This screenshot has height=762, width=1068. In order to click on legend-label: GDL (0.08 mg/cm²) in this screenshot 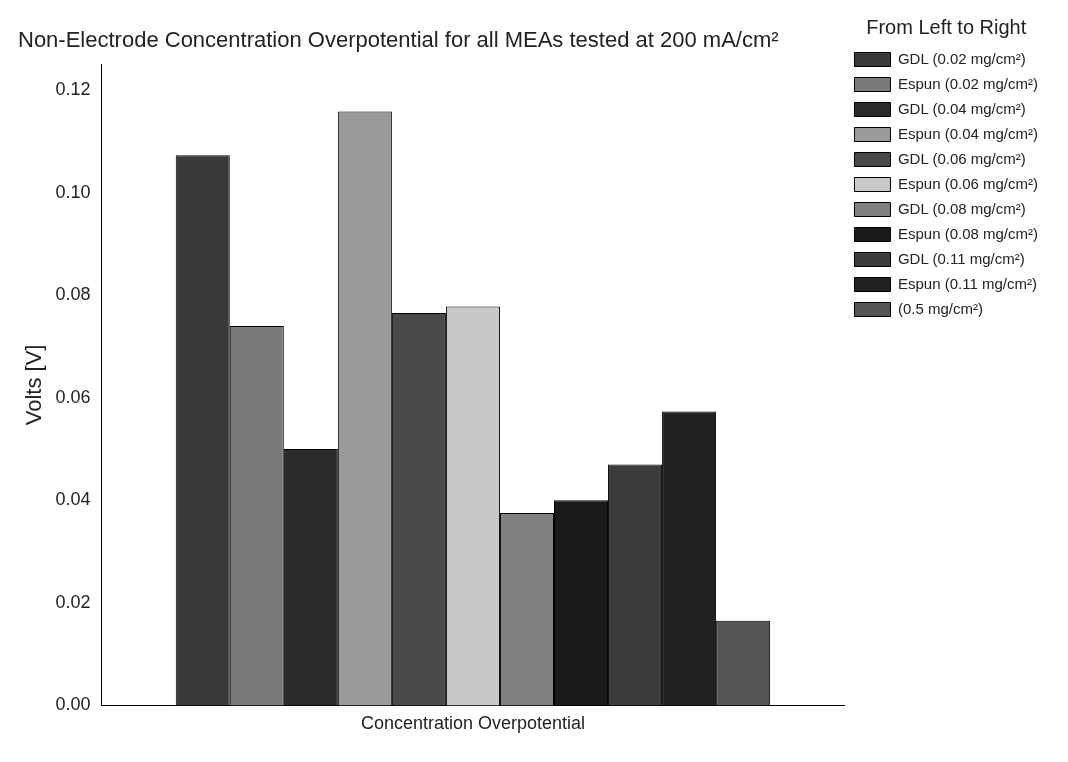, I will do `click(961, 208)`.